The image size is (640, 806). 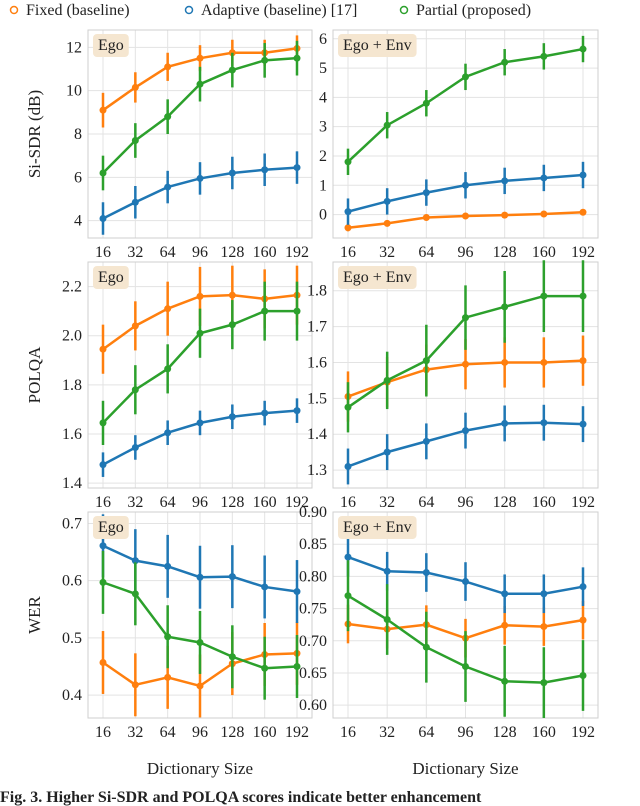 What do you see at coordinates (78, 134) in the screenshot?
I see `y-tick-label: 8` at bounding box center [78, 134].